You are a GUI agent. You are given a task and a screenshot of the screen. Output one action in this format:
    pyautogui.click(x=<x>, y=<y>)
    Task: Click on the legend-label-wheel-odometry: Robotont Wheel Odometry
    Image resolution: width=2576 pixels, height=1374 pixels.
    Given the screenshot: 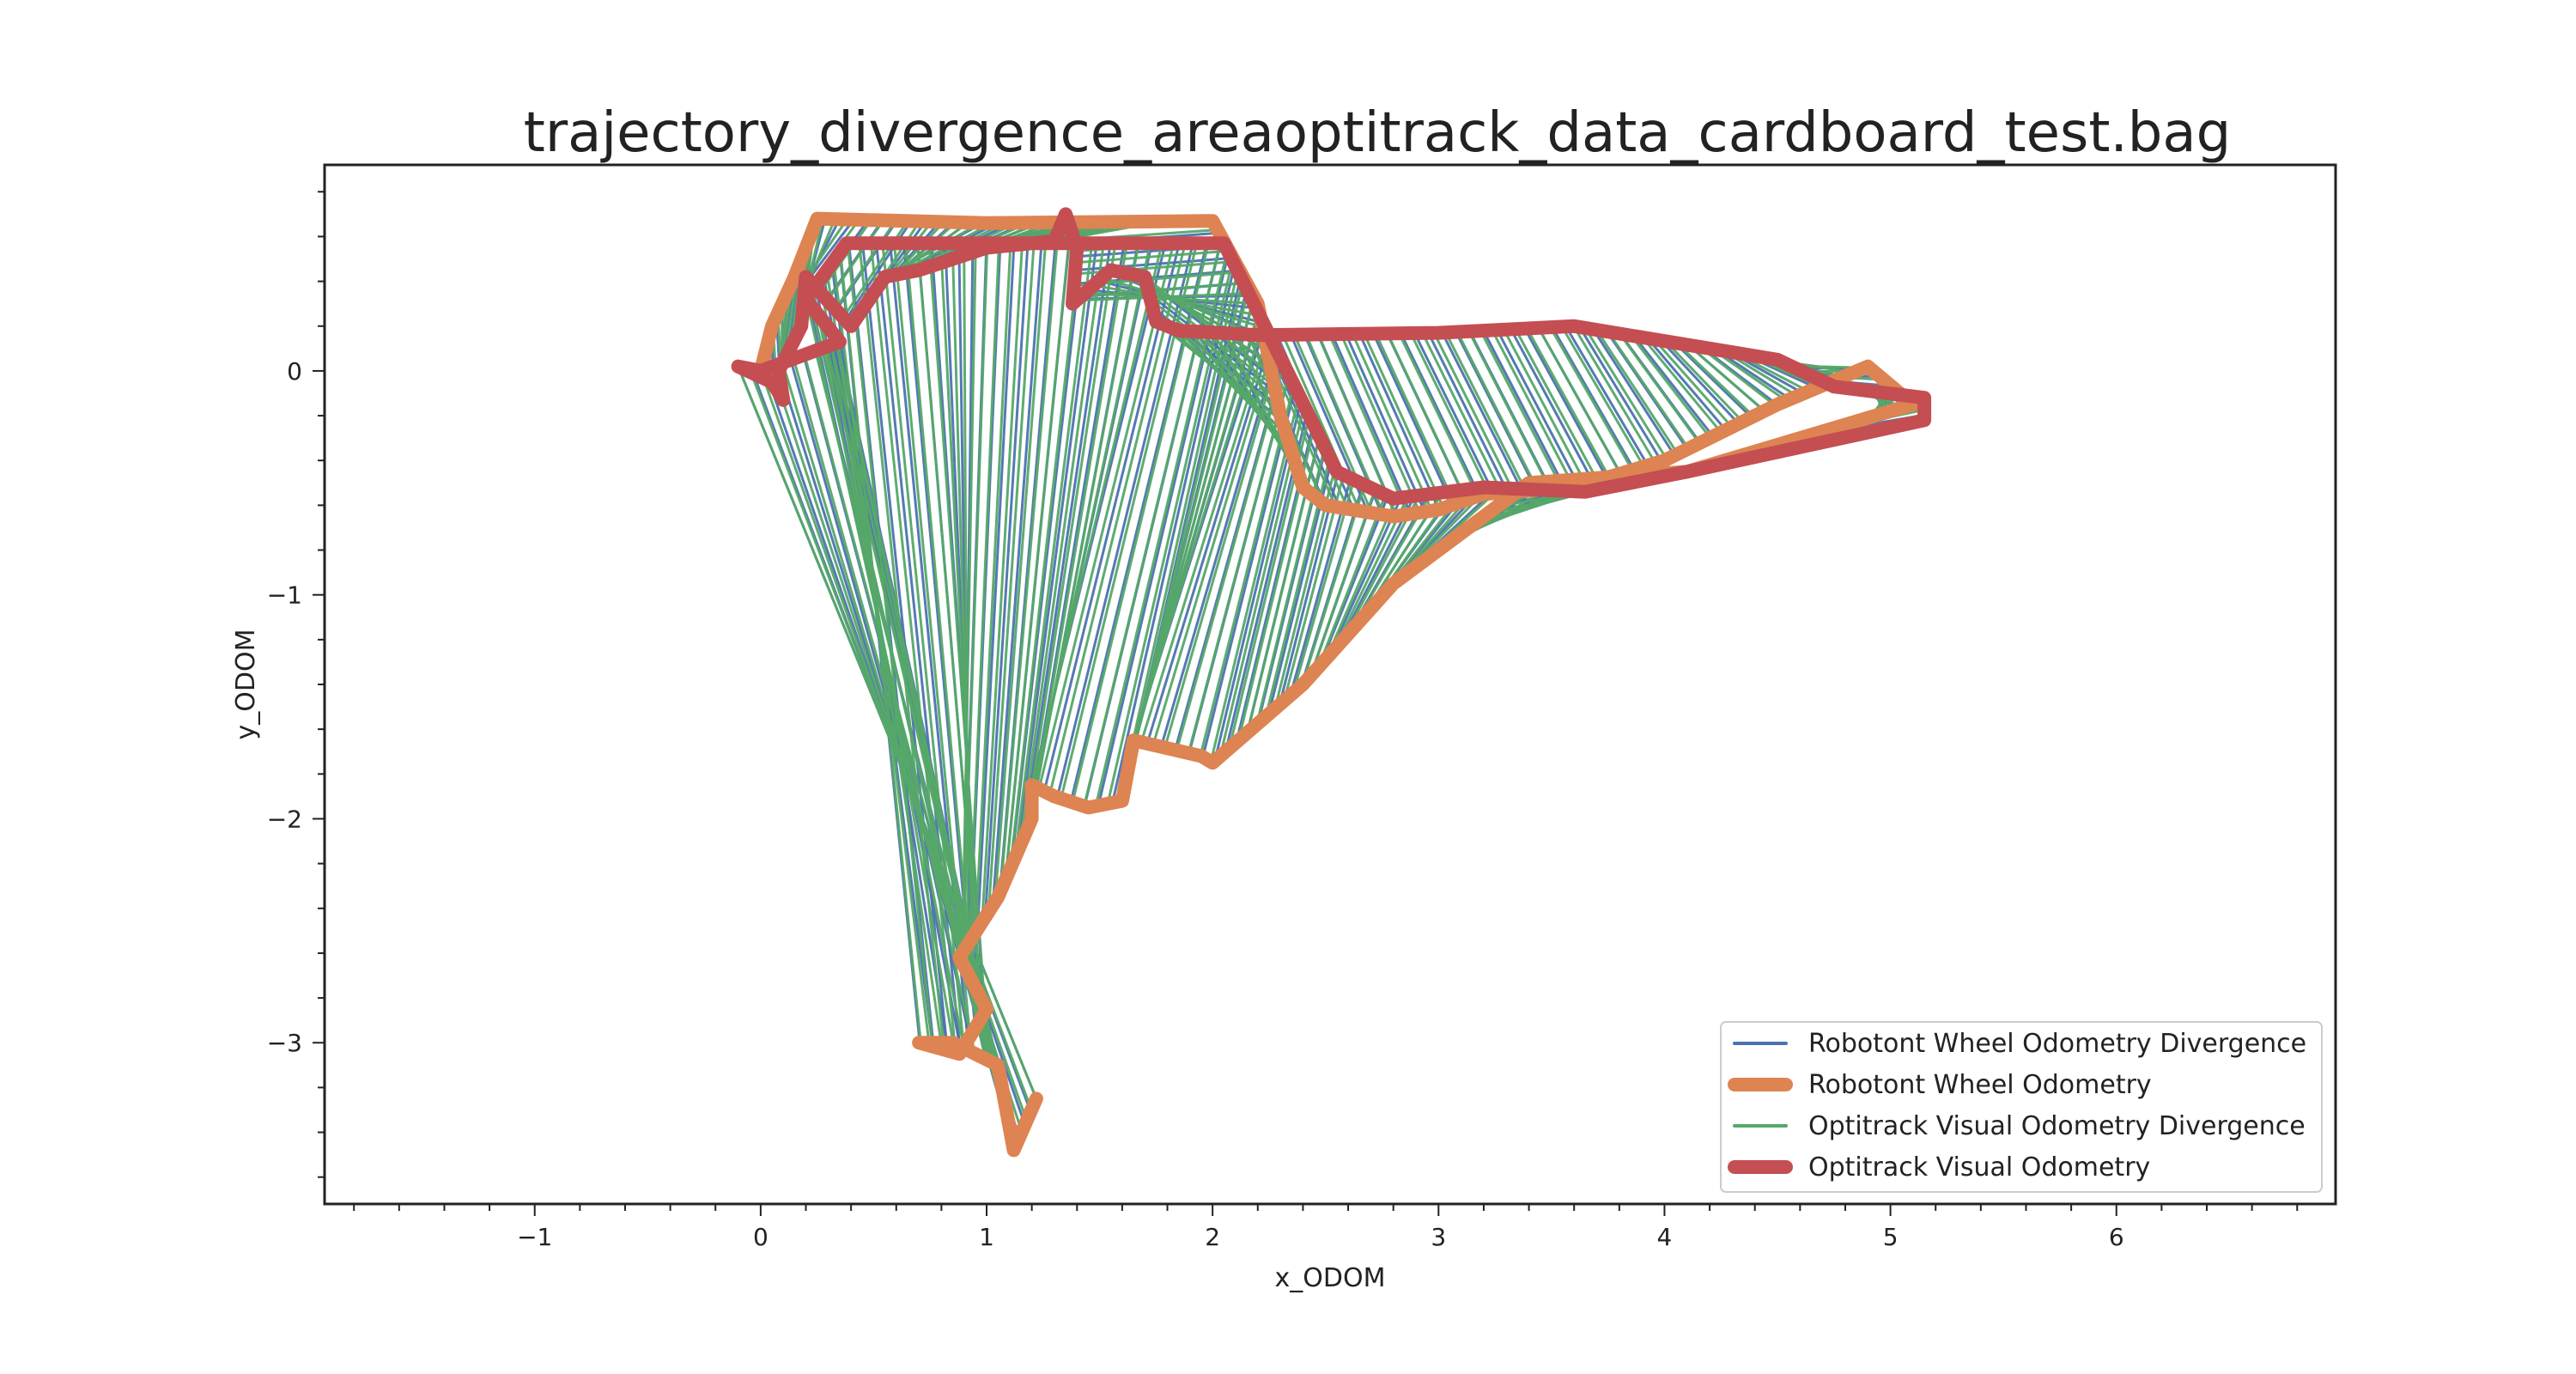 What is the action you would take?
    pyautogui.click(x=1980, y=1085)
    